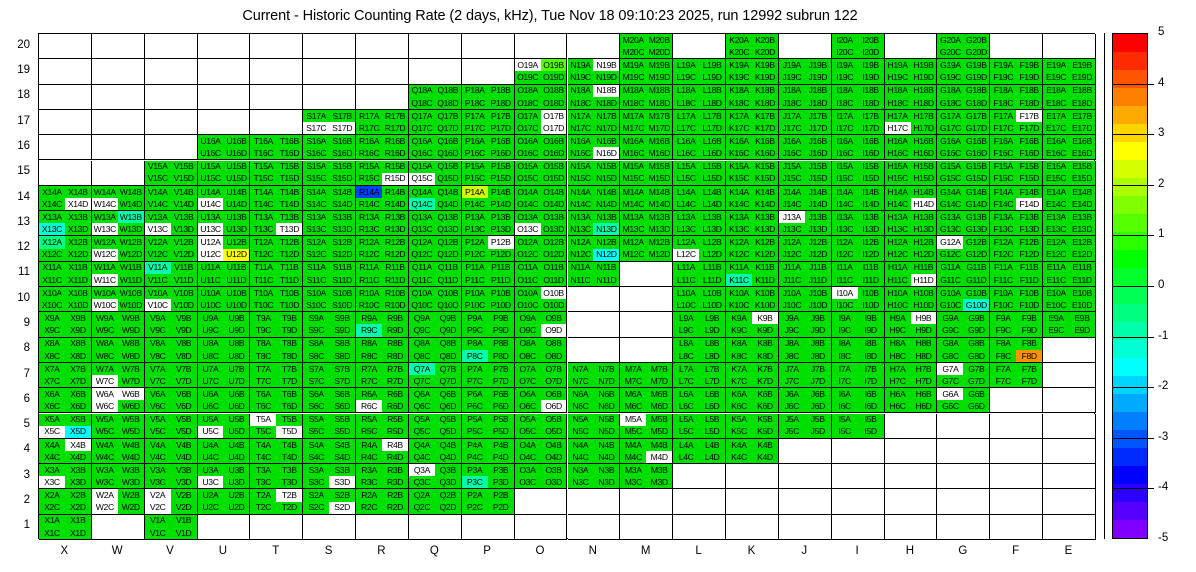 This screenshot has width=1196, height=572. I want to click on heatmap-channel: T6A, so click(263, 394).